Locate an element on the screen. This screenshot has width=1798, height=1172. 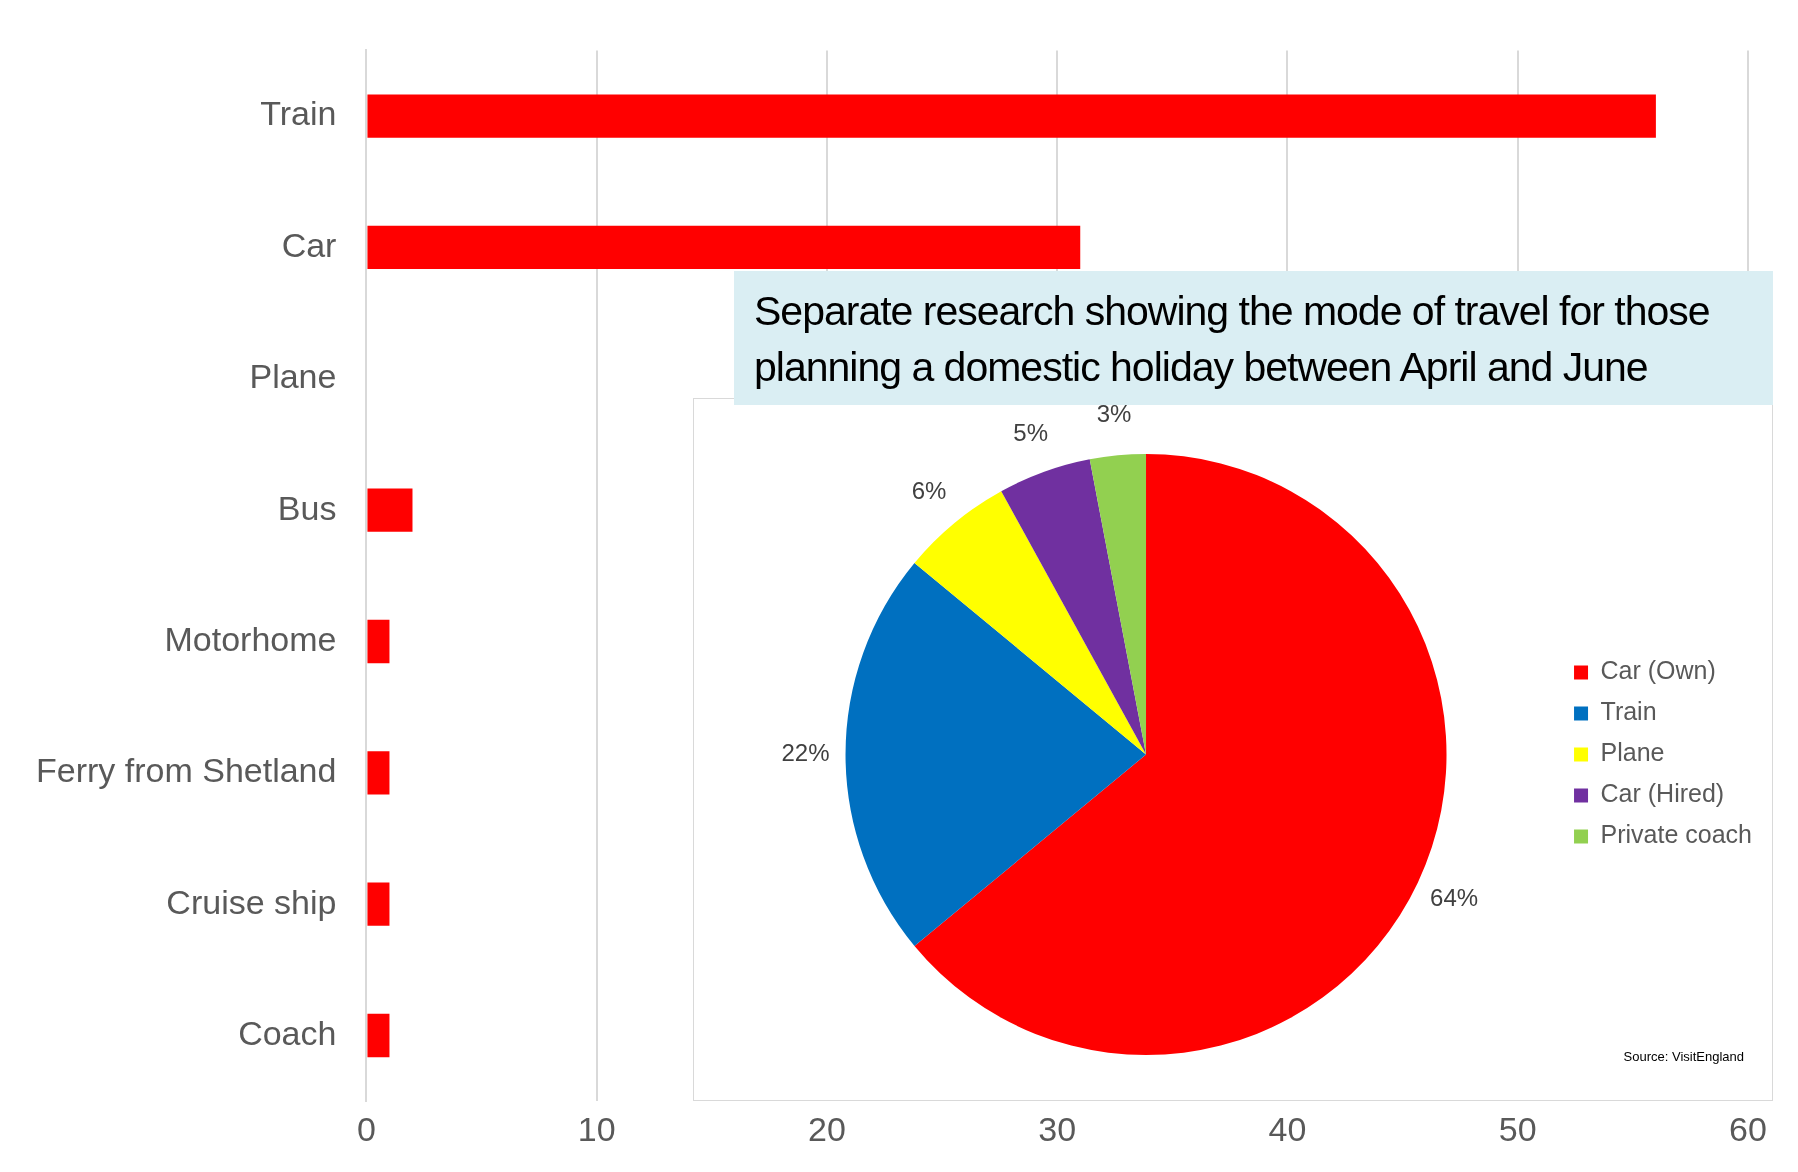
y-tick-label: Coach is located at coordinates (287, 1032).